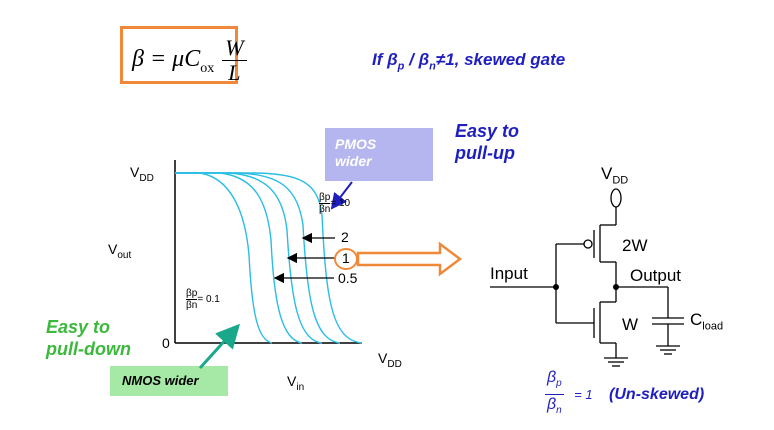 This screenshot has height=430, width=774. Describe the element at coordinates (707, 321) in the screenshot. I see `cload-label: Cload` at that location.